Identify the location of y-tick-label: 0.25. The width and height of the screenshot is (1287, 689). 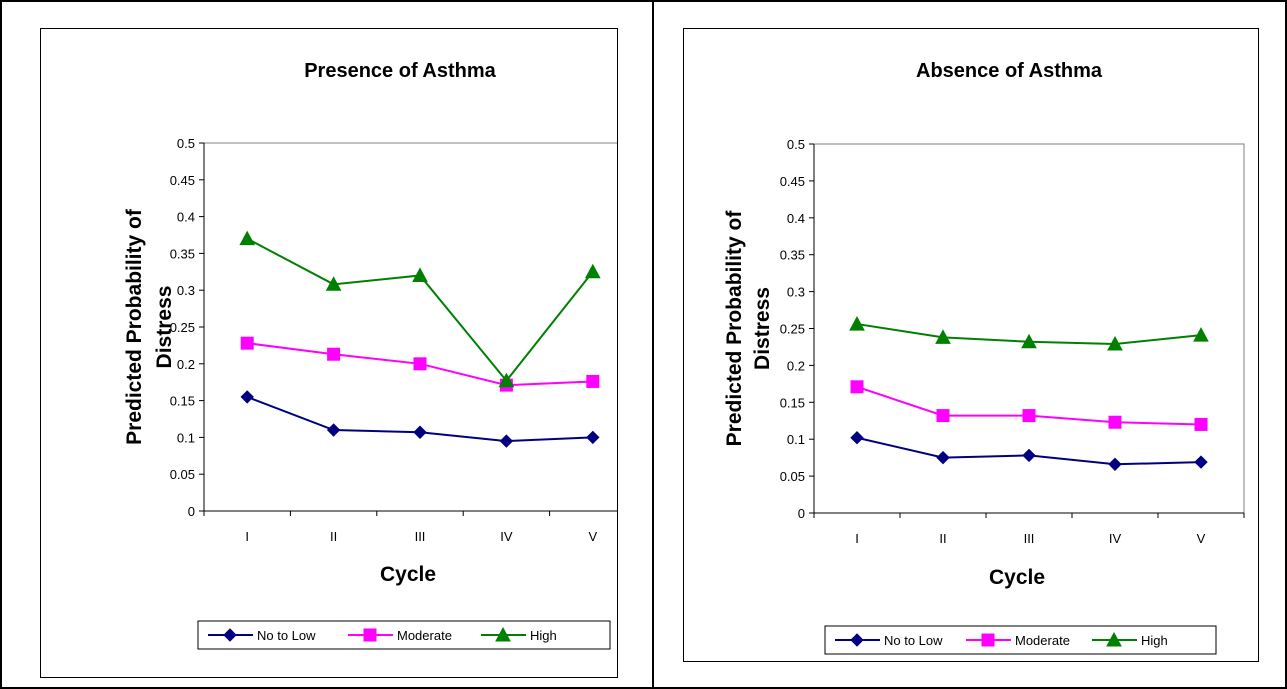
(792, 329).